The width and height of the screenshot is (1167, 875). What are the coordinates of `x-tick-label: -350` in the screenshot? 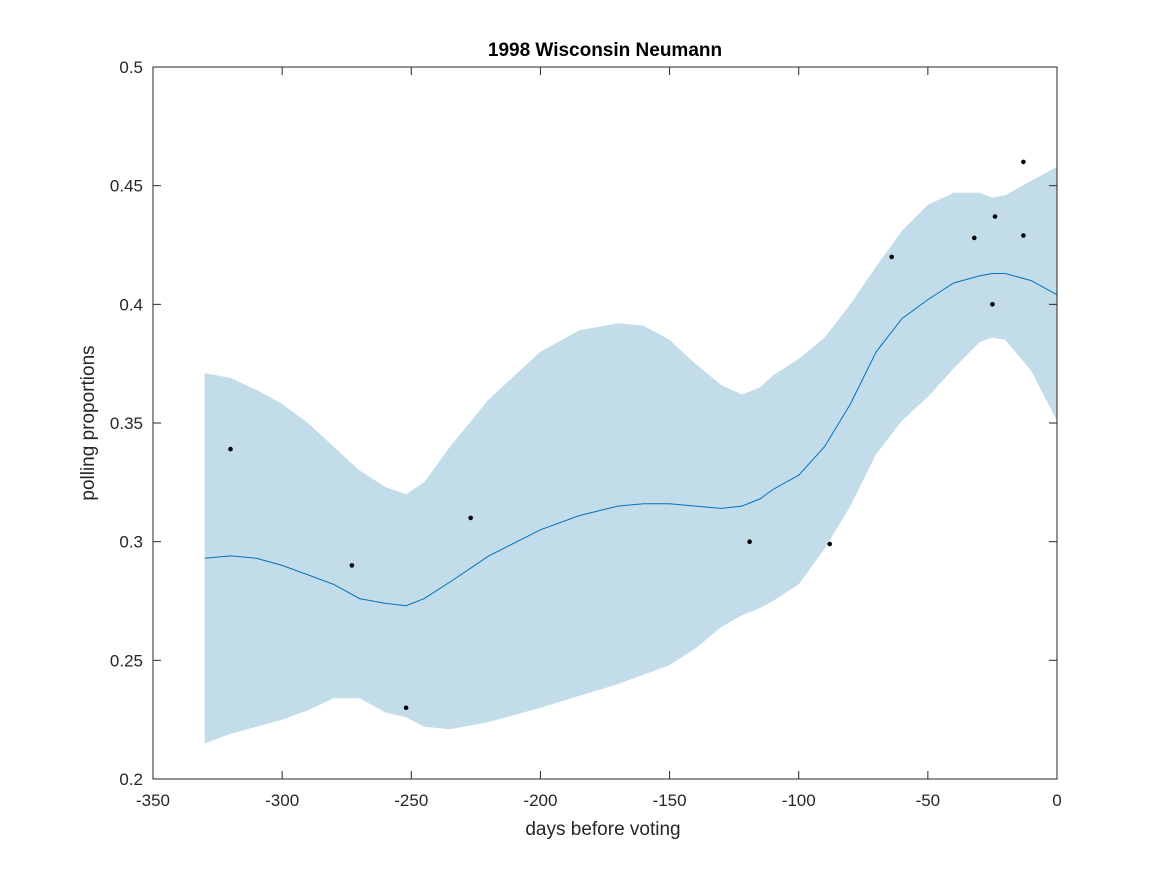 It's located at (153, 800).